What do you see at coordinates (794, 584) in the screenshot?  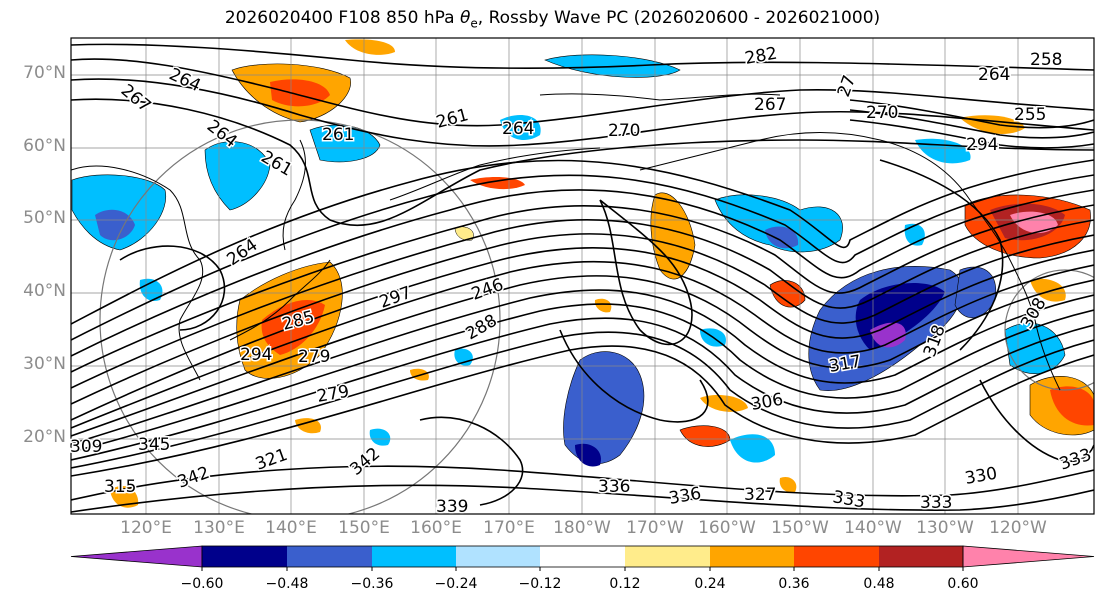 I see `colorbar-tick-label: 0.36` at bounding box center [794, 584].